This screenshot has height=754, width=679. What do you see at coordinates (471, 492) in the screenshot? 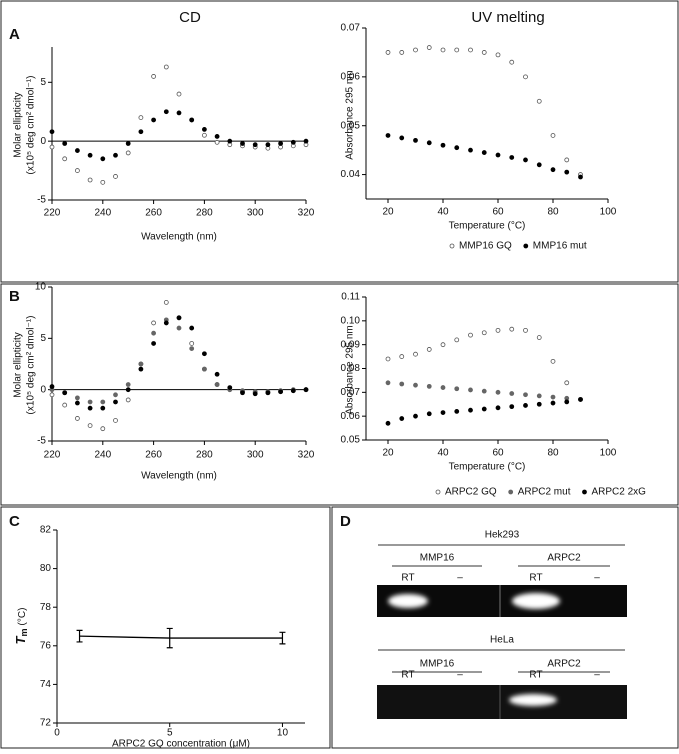
I see `legend-label: ARPC2 GQ` at bounding box center [471, 492].